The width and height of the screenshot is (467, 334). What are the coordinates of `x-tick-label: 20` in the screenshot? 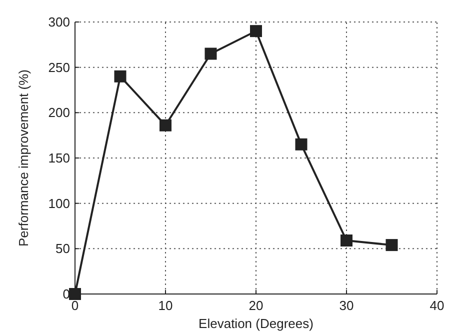 It's located at (256, 305).